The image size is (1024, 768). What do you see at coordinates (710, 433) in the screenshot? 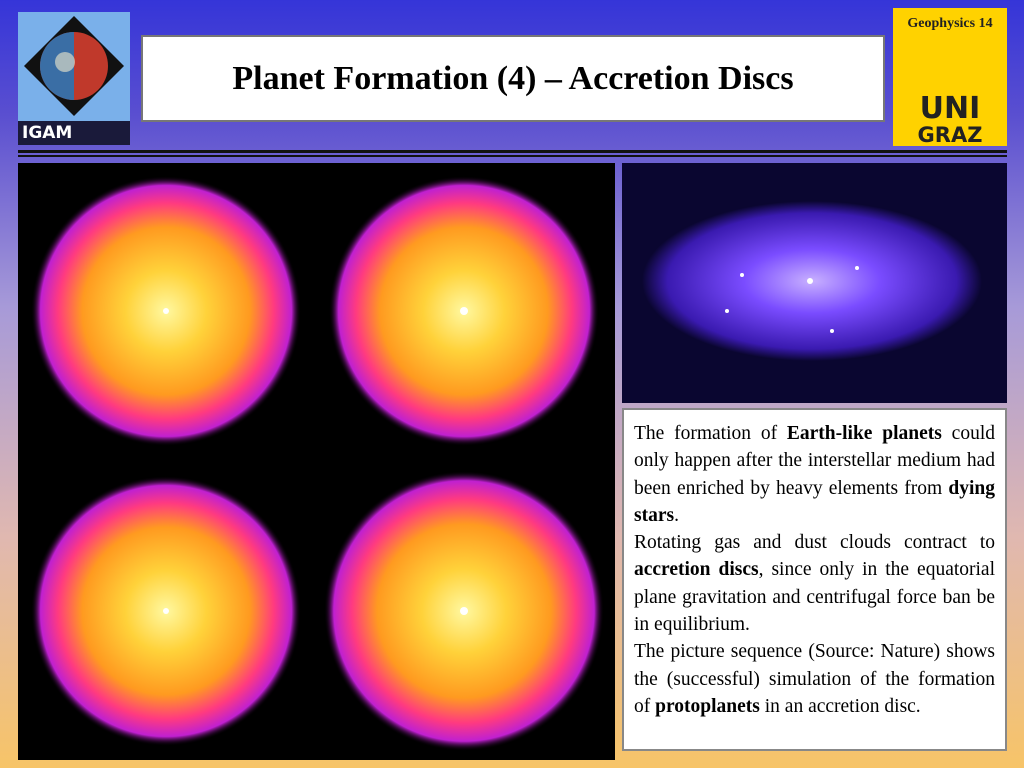
I see `text: The formation of` at bounding box center [710, 433].